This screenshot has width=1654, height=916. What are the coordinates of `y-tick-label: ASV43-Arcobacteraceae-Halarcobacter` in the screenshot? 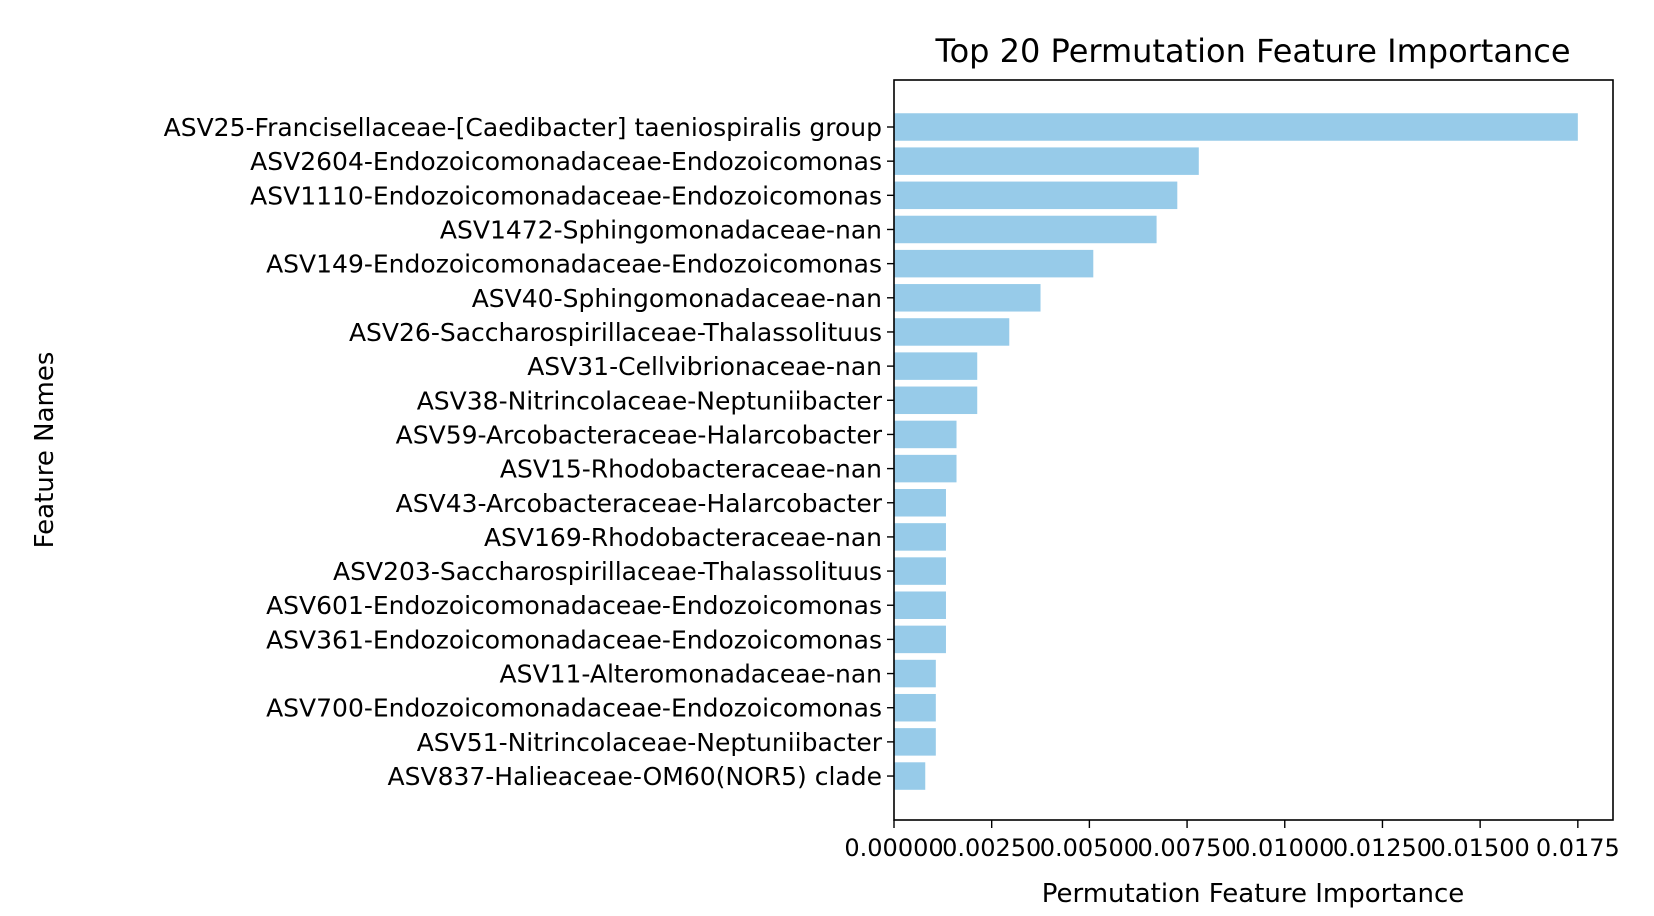 It's located at (639, 503).